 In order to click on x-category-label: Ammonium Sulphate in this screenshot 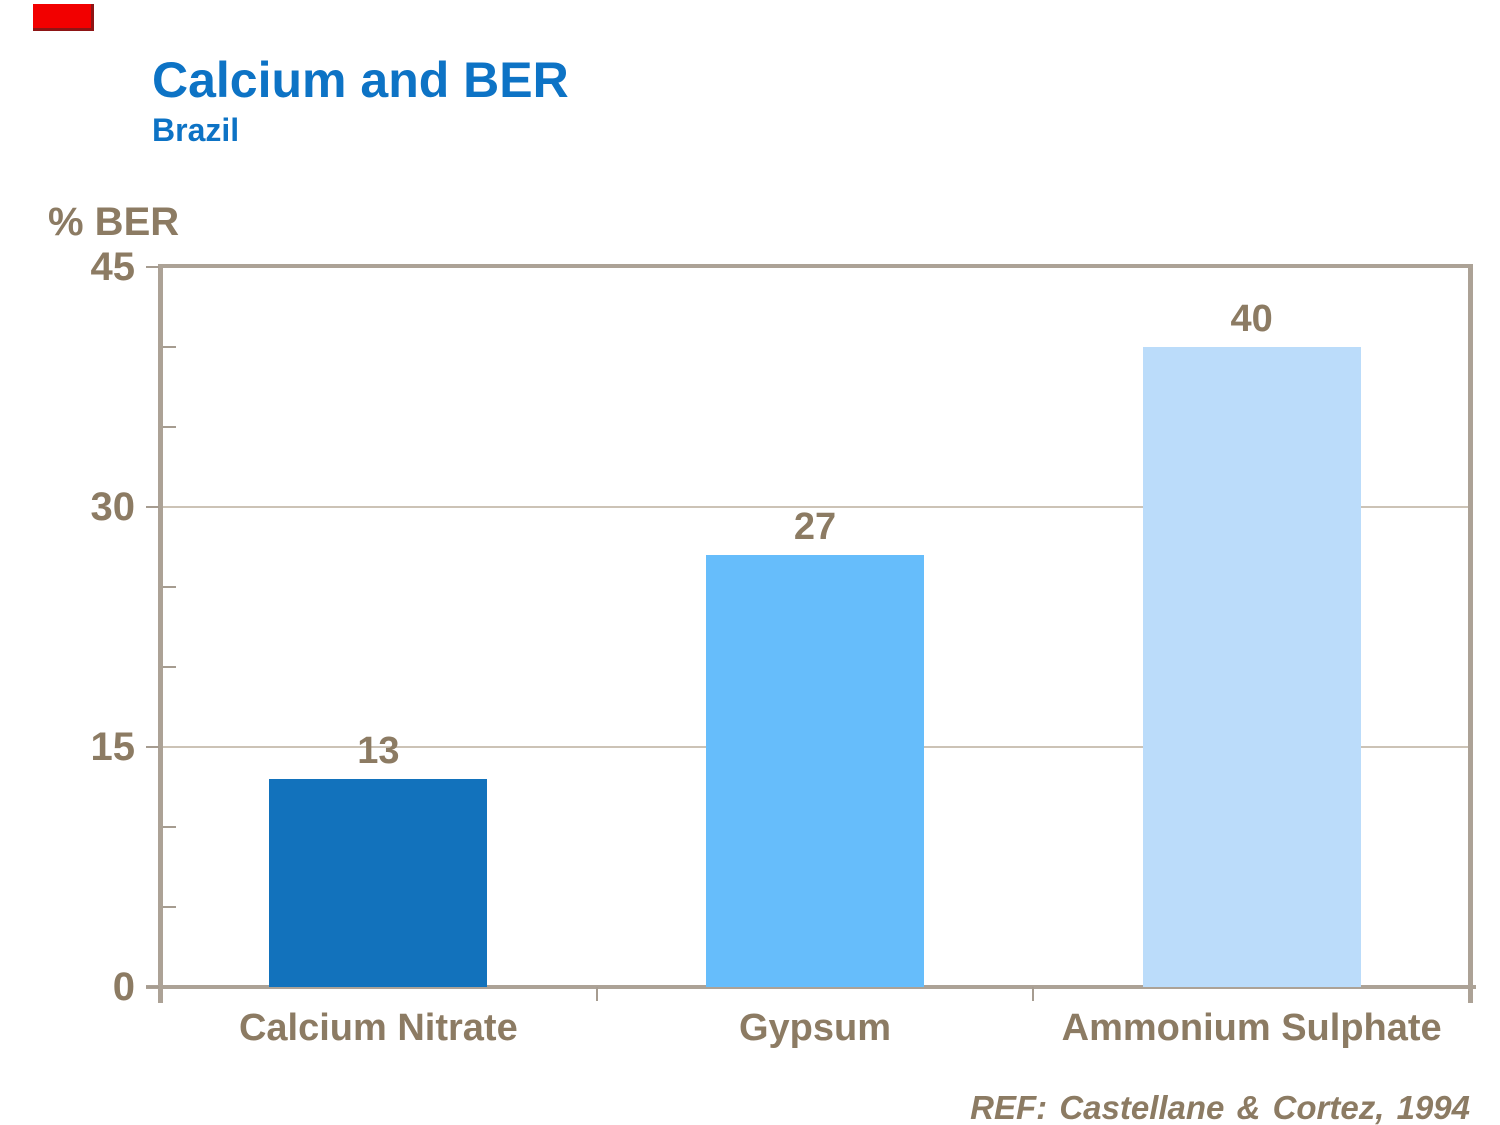, I will do `click(1251, 1028)`.